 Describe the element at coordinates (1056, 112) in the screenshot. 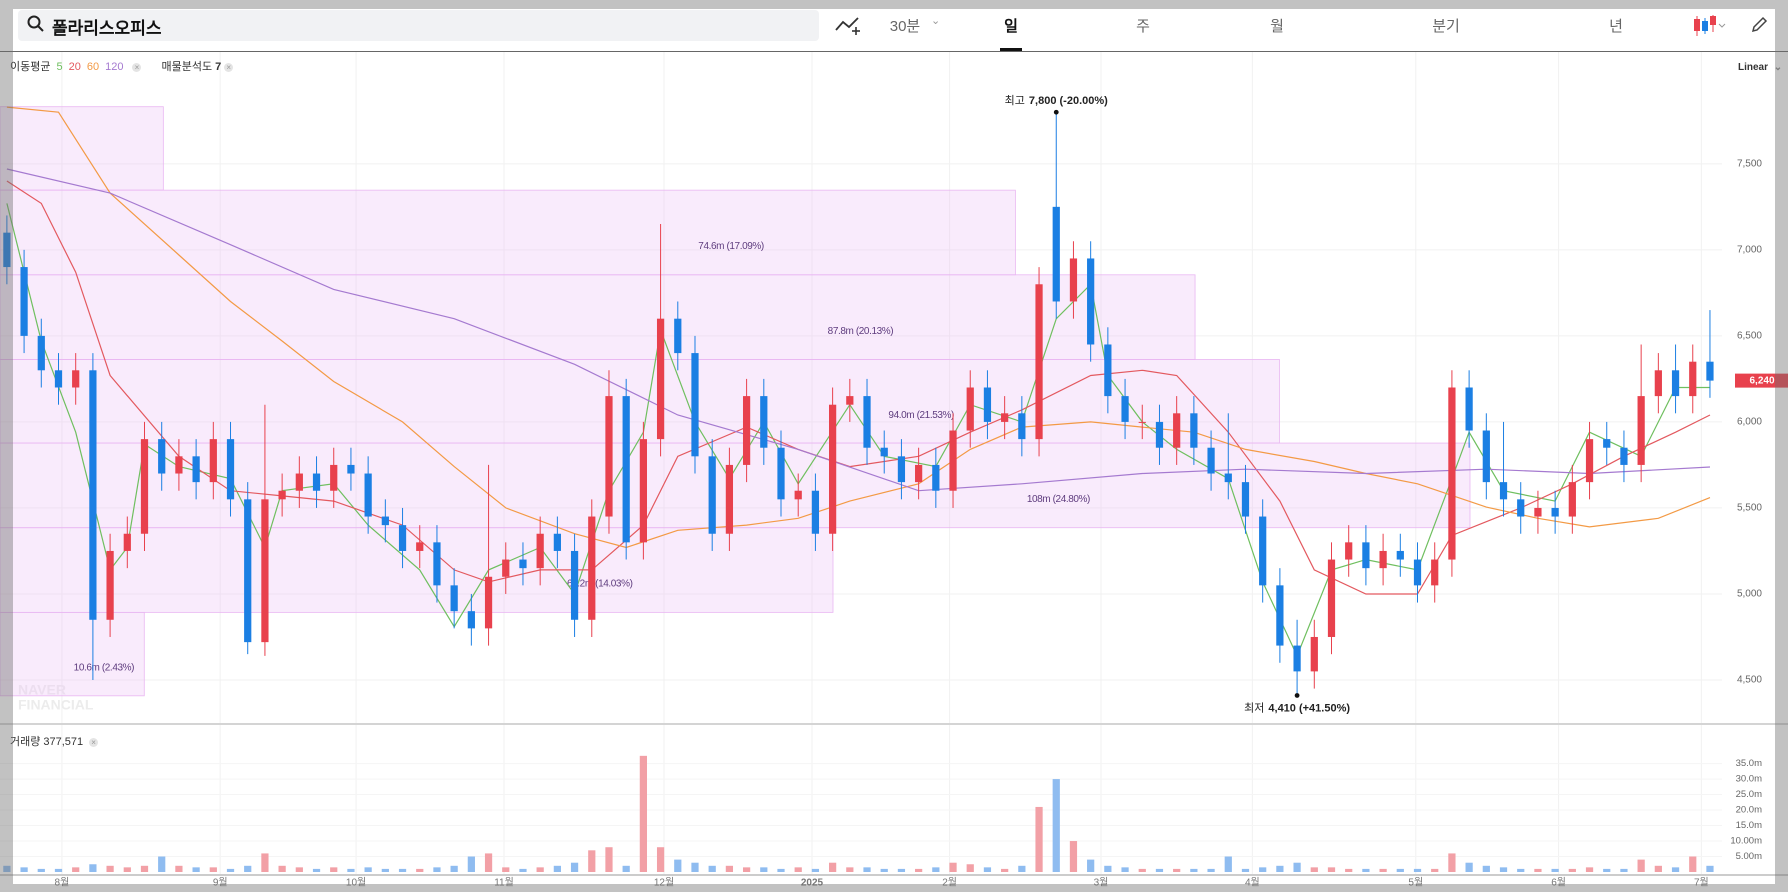

I see `high-marker` at that location.